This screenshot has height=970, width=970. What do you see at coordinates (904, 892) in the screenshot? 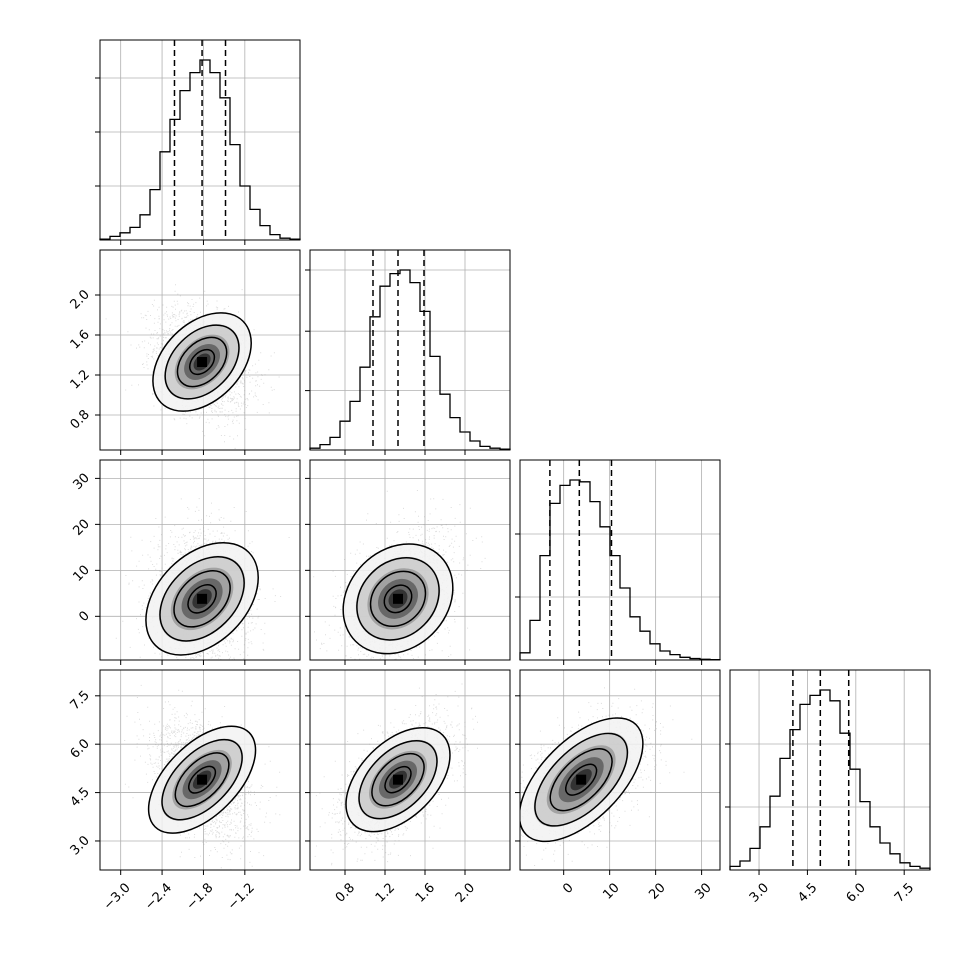
I see `x-tick-label: 7.5` at bounding box center [904, 892].